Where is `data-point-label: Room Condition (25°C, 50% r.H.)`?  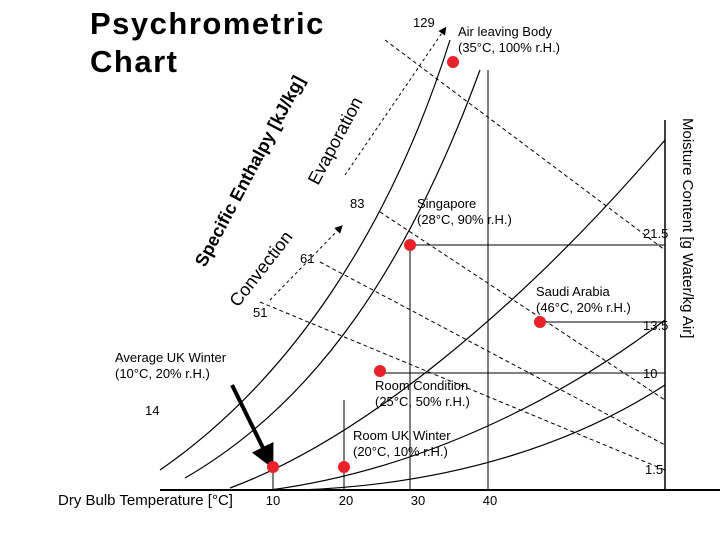
data-point-label: Room Condition (25°C, 50% r.H.) is located at coordinates (422, 393).